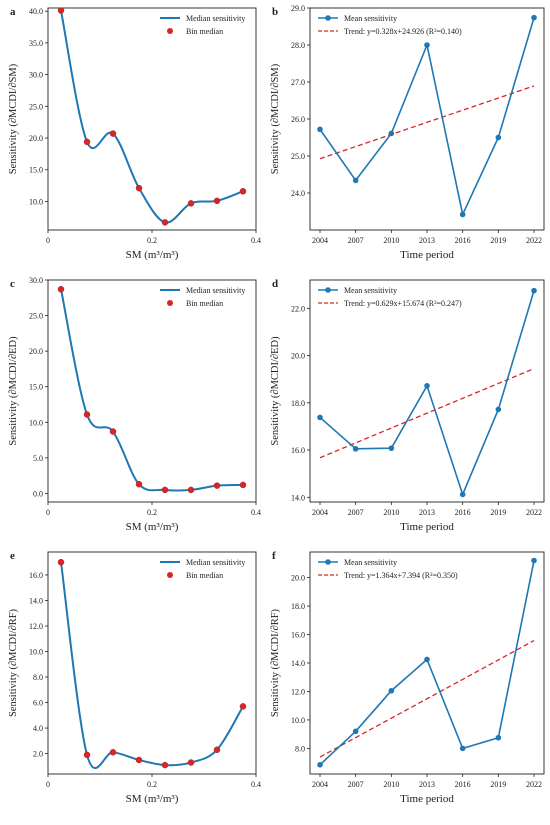 This screenshot has height=825, width=550. What do you see at coordinates (298, 45) in the screenshot?
I see `y-tick-label: 28.0` at bounding box center [298, 45].